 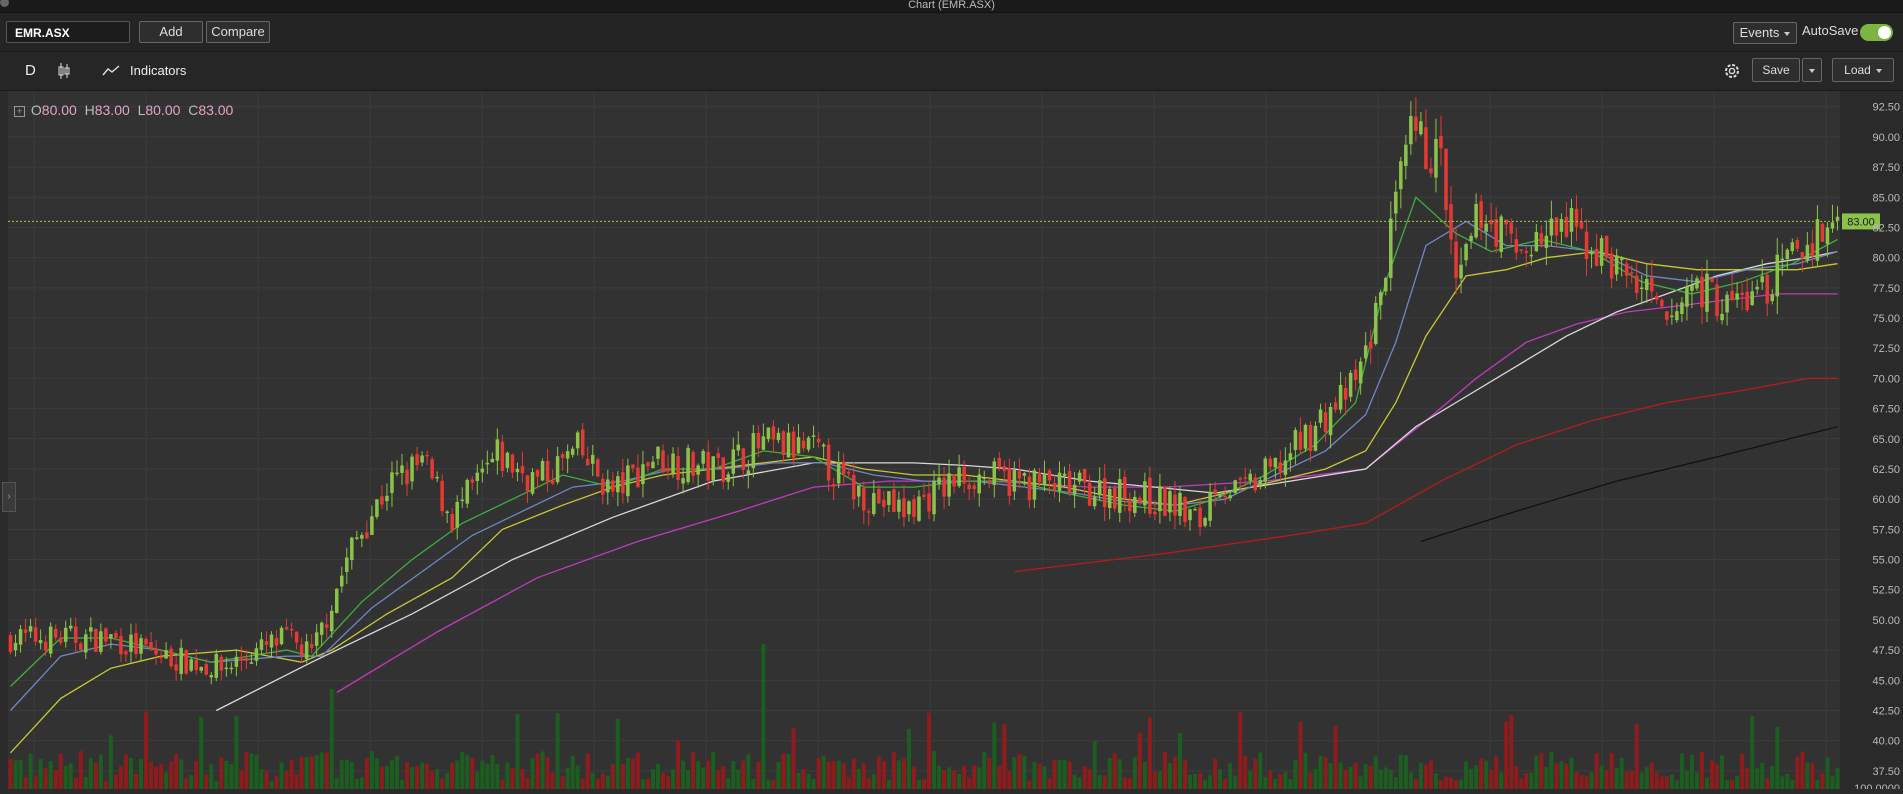 What do you see at coordinates (1886, 530) in the screenshot?
I see `y-tick-label: 57.50` at bounding box center [1886, 530].